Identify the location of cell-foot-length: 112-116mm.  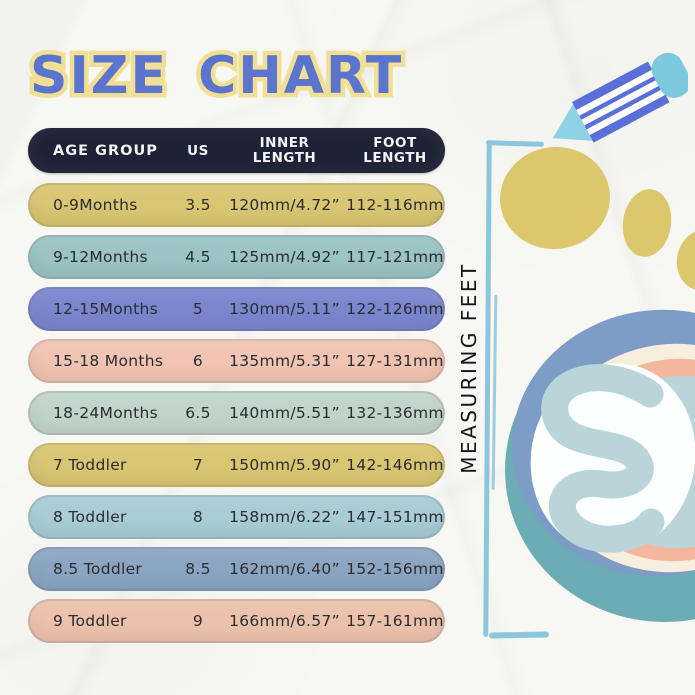
(395, 205).